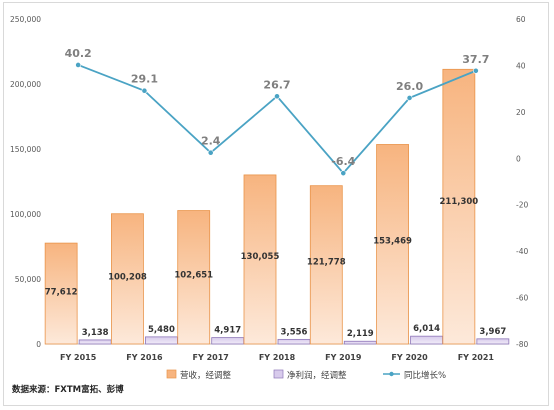 This screenshot has height=410, width=554. Describe the element at coordinates (276, 84) in the screenshot. I see `yoy-growth-data-label: 26.7` at that location.